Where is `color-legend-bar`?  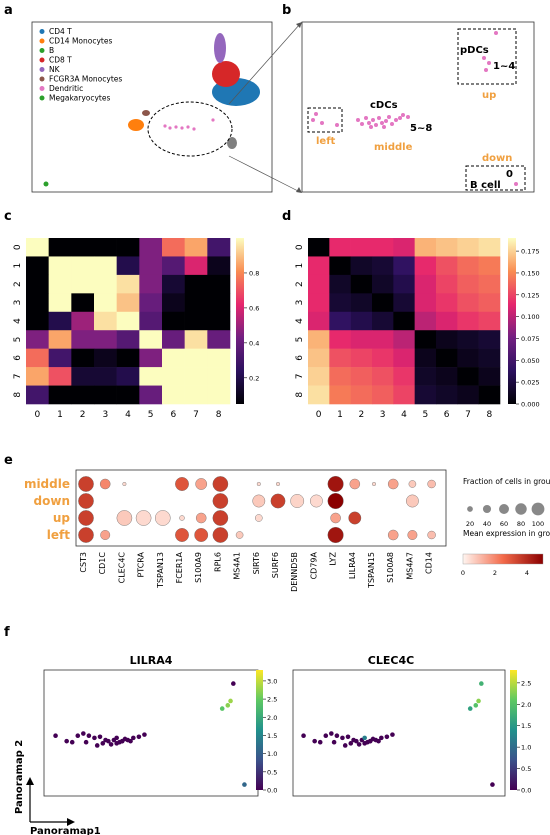
color-legend-bar is located at coordinates (503, 559).